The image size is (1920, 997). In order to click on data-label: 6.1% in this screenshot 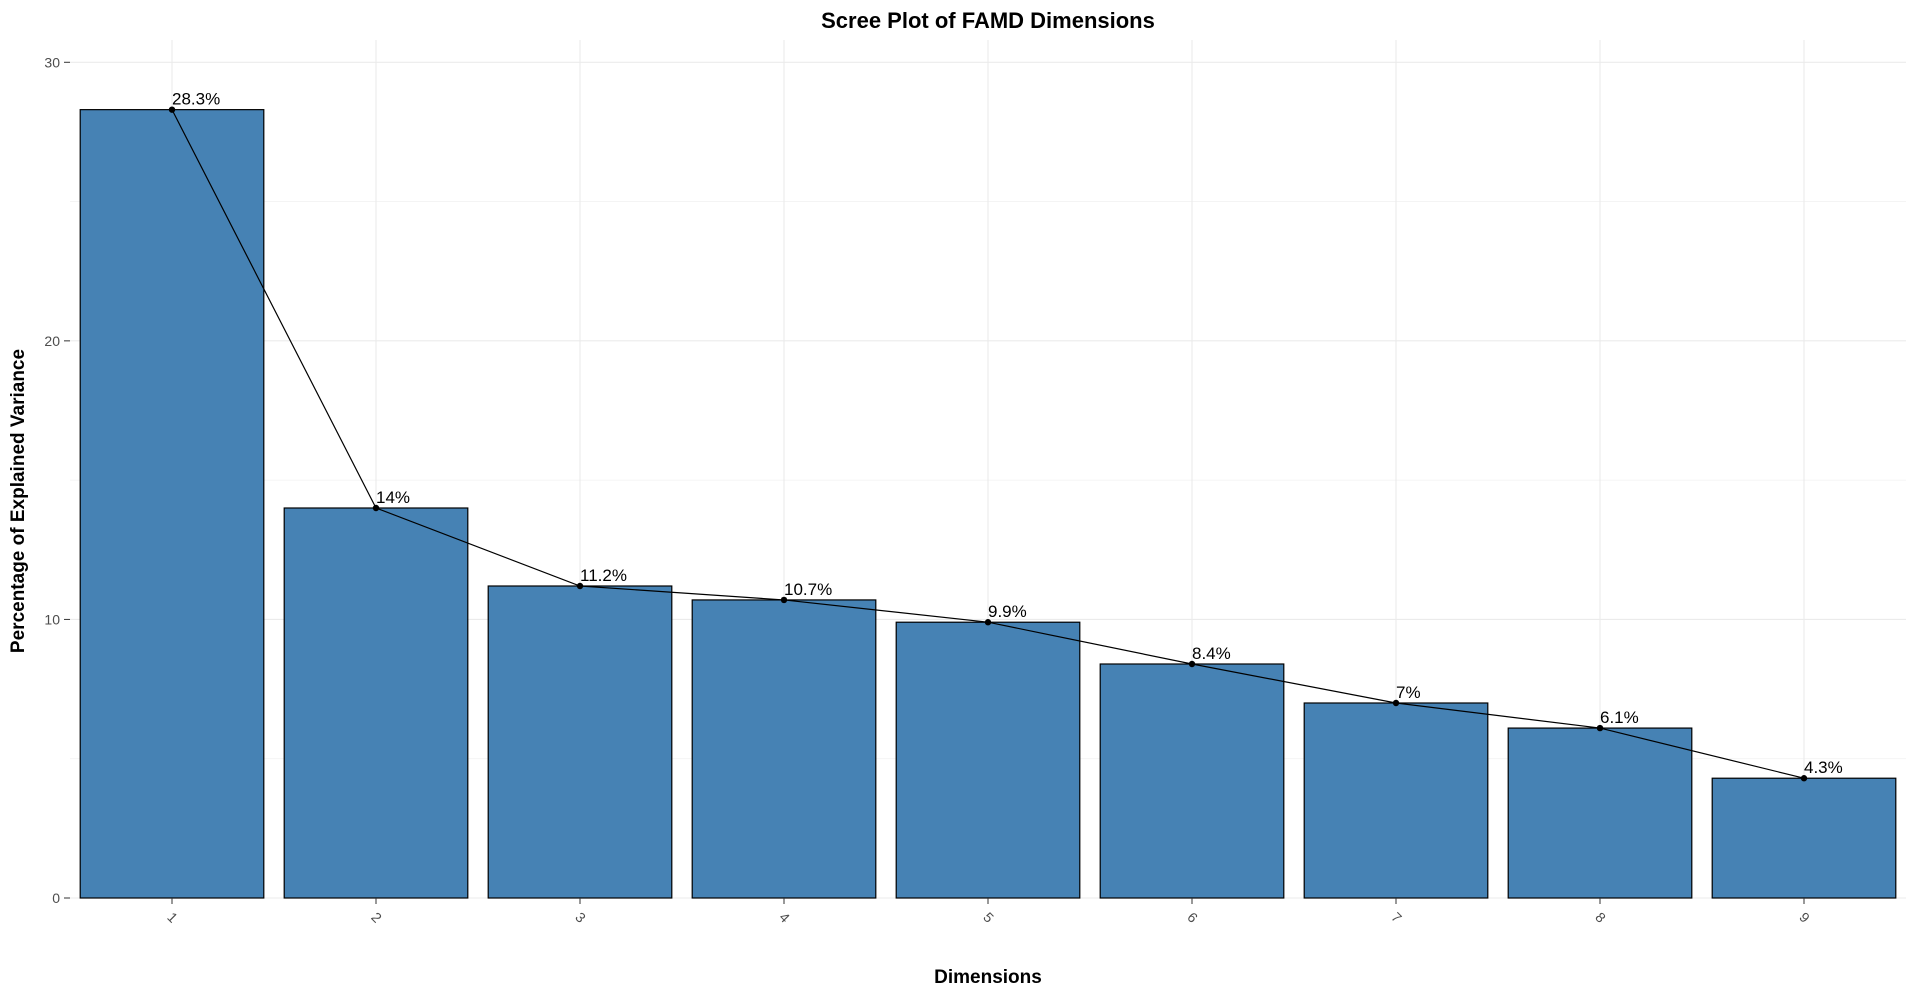, I will do `click(1619, 717)`.